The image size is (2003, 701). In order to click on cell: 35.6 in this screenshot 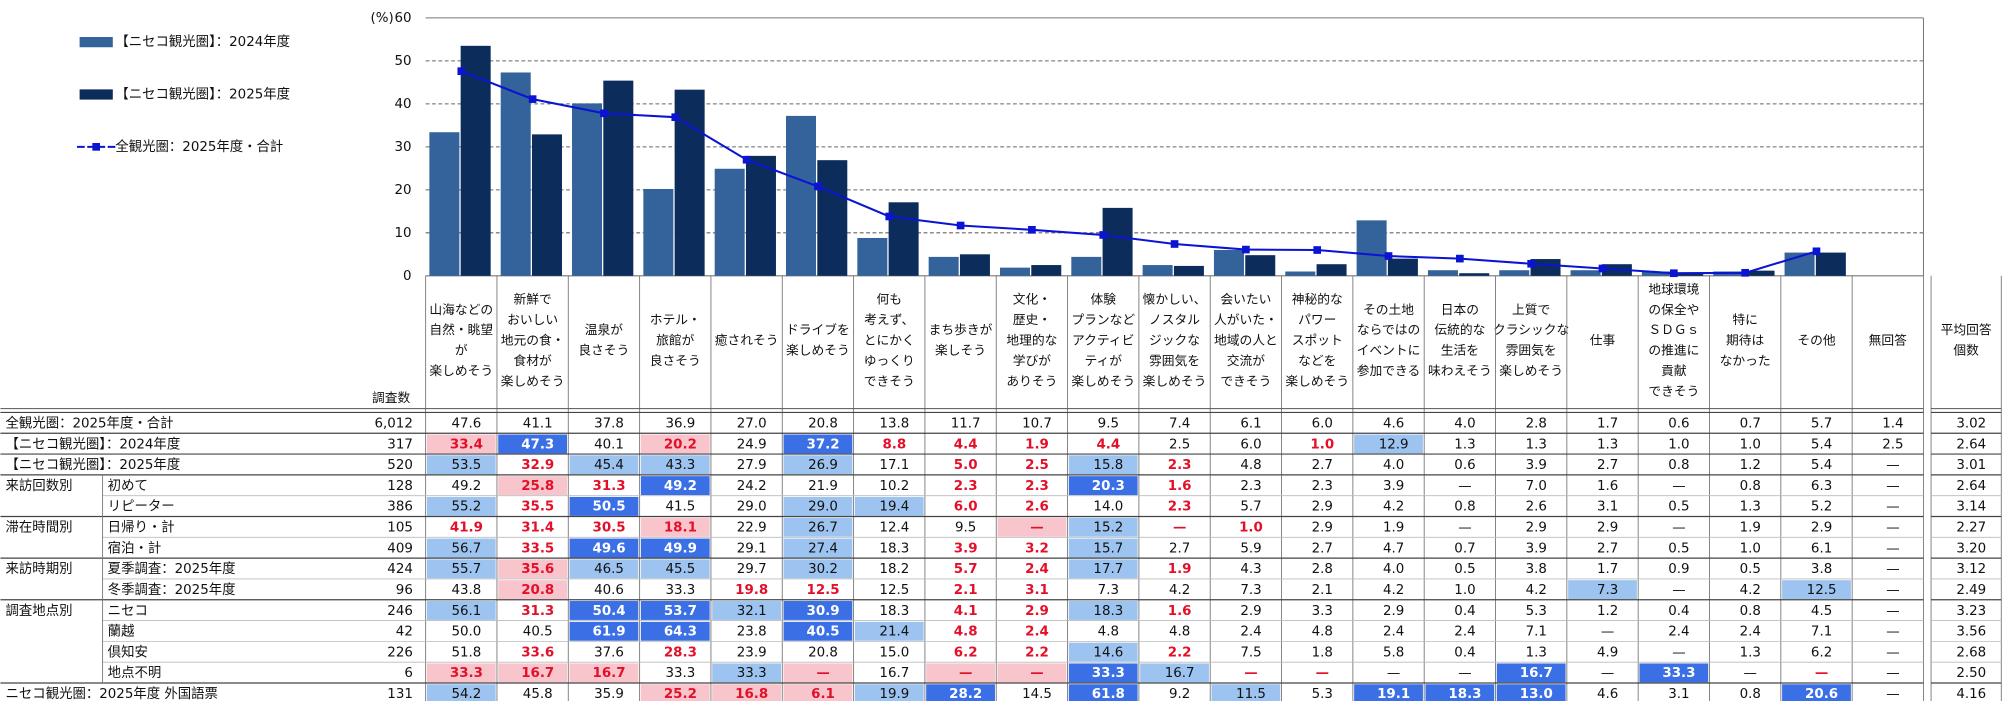, I will do `click(537, 569)`.